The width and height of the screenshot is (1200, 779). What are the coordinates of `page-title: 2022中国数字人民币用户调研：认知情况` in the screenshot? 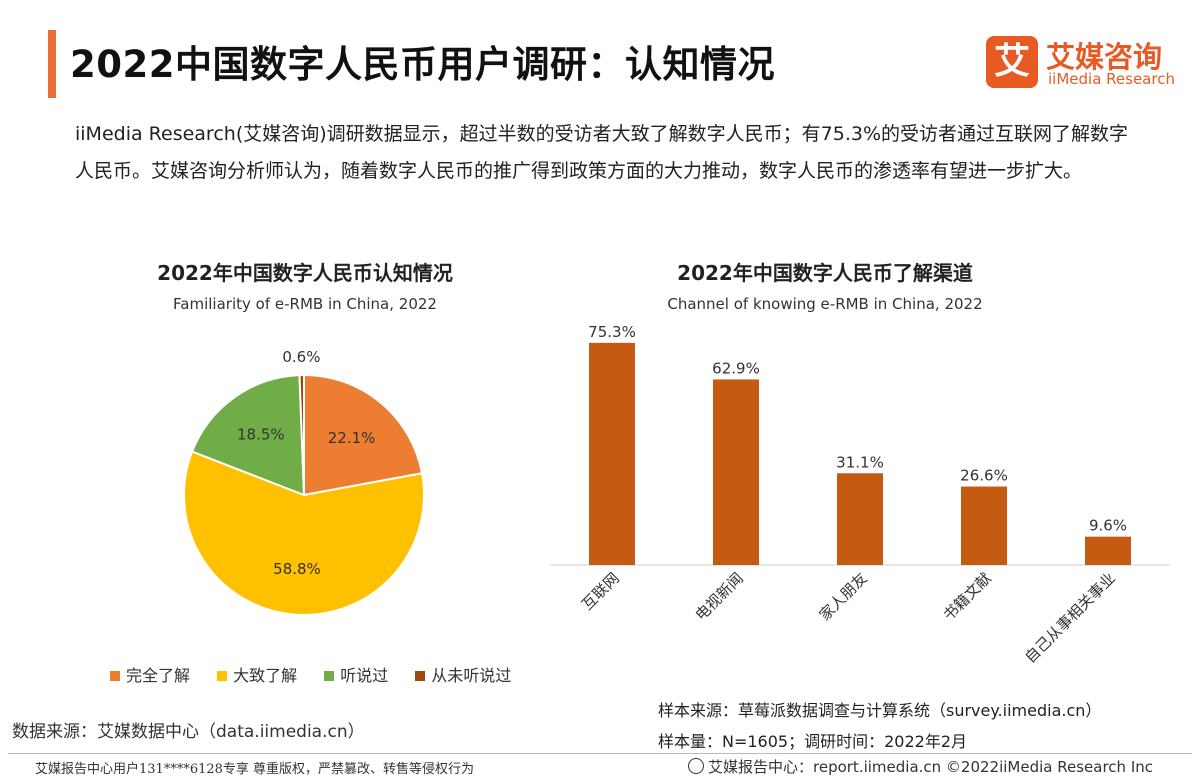 It's located at (422, 64).